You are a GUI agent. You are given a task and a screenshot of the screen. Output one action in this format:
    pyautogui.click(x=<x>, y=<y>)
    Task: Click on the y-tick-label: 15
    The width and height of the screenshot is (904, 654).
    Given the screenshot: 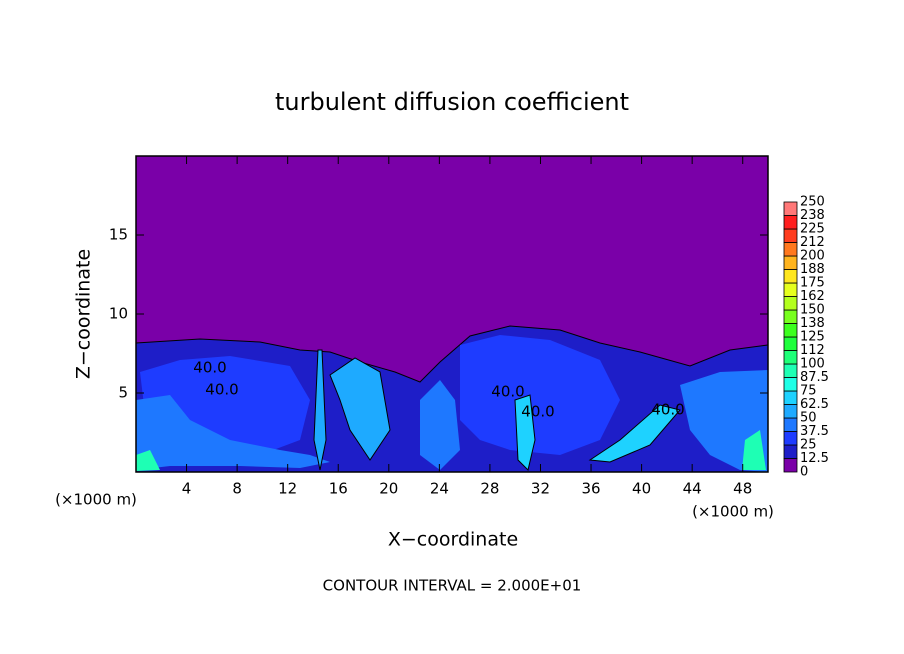 What is the action you would take?
    pyautogui.click(x=118, y=235)
    